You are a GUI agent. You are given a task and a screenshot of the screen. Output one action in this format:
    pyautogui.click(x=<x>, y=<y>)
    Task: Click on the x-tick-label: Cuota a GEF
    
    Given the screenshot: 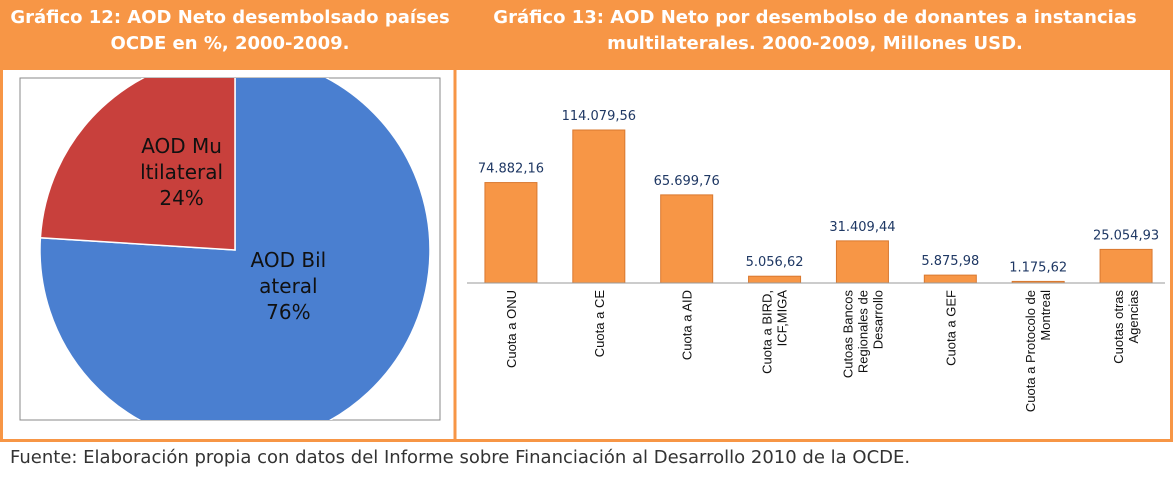 What is the action you would take?
    pyautogui.click(x=950, y=328)
    